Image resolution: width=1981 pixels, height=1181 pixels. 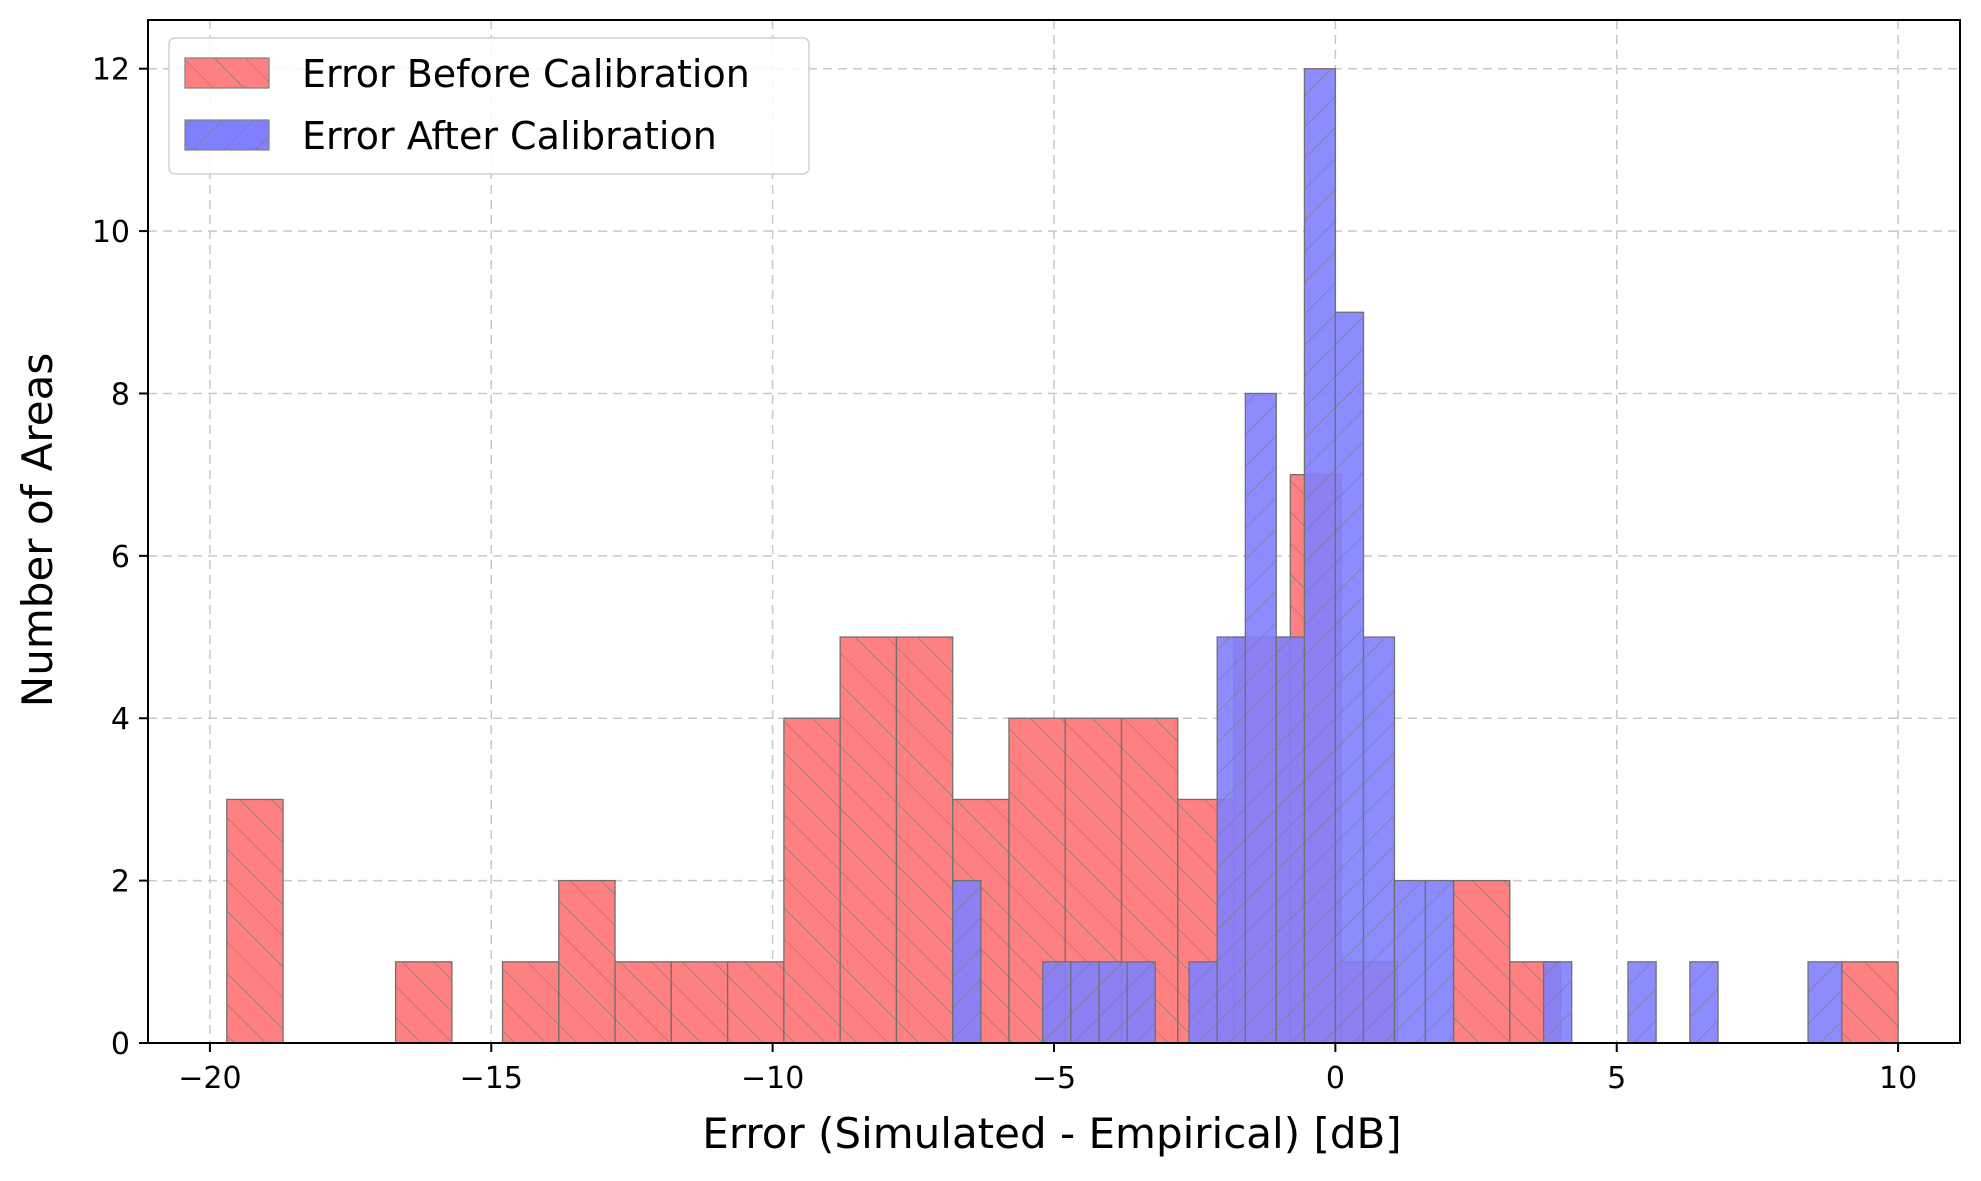 What do you see at coordinates (120, 1044) in the screenshot?
I see `y-tick-label-0: 0` at bounding box center [120, 1044].